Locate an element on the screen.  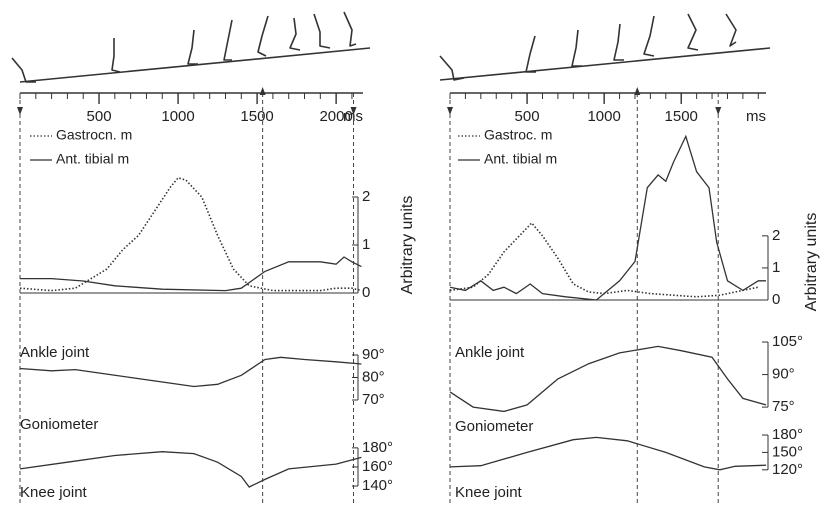
legend-label: Gastrocn. m is located at coordinates (94, 135).